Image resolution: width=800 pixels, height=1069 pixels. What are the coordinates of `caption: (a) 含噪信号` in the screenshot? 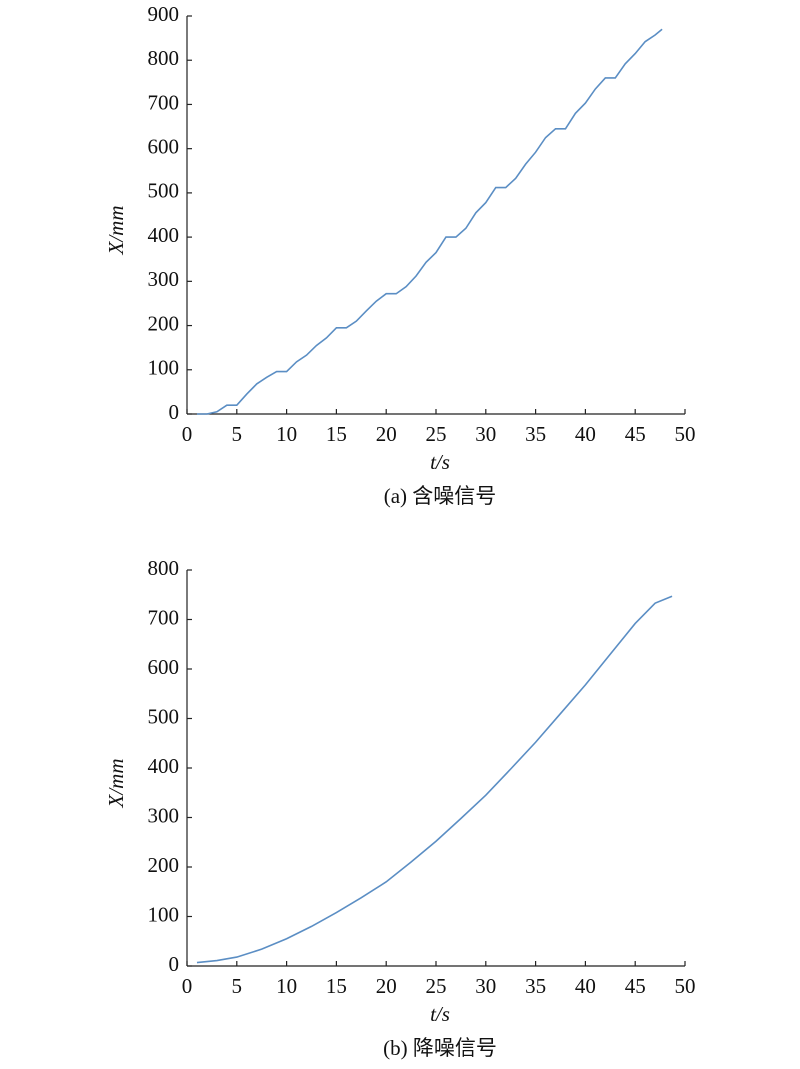 It's located at (440, 496).